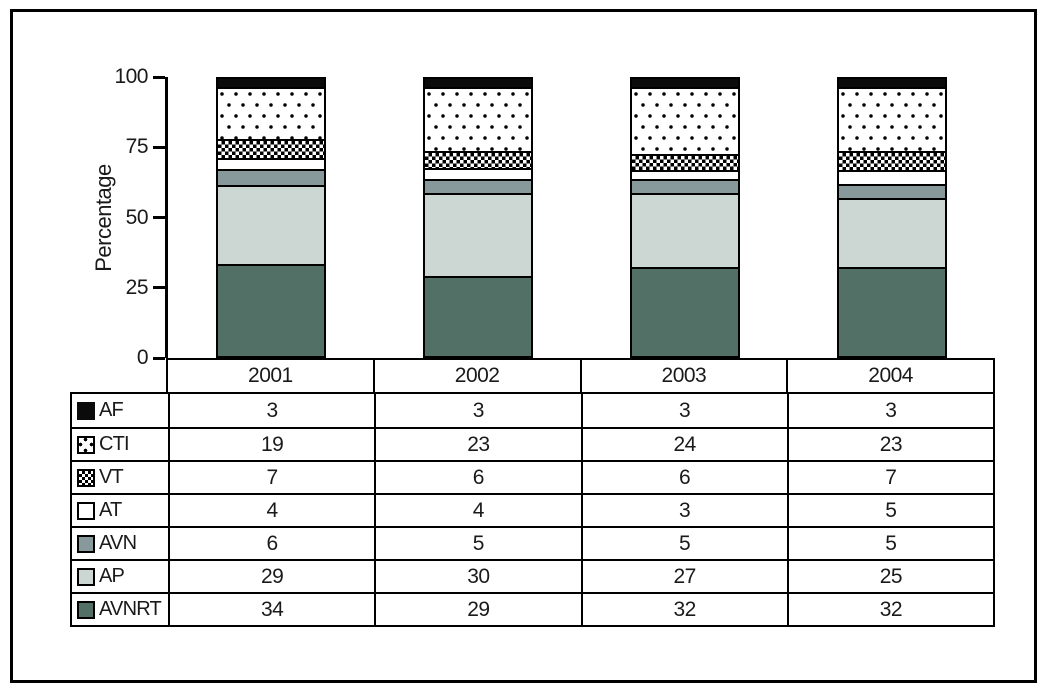  Describe the element at coordinates (111, 410) in the screenshot. I see `legend-label-af: AF` at that location.